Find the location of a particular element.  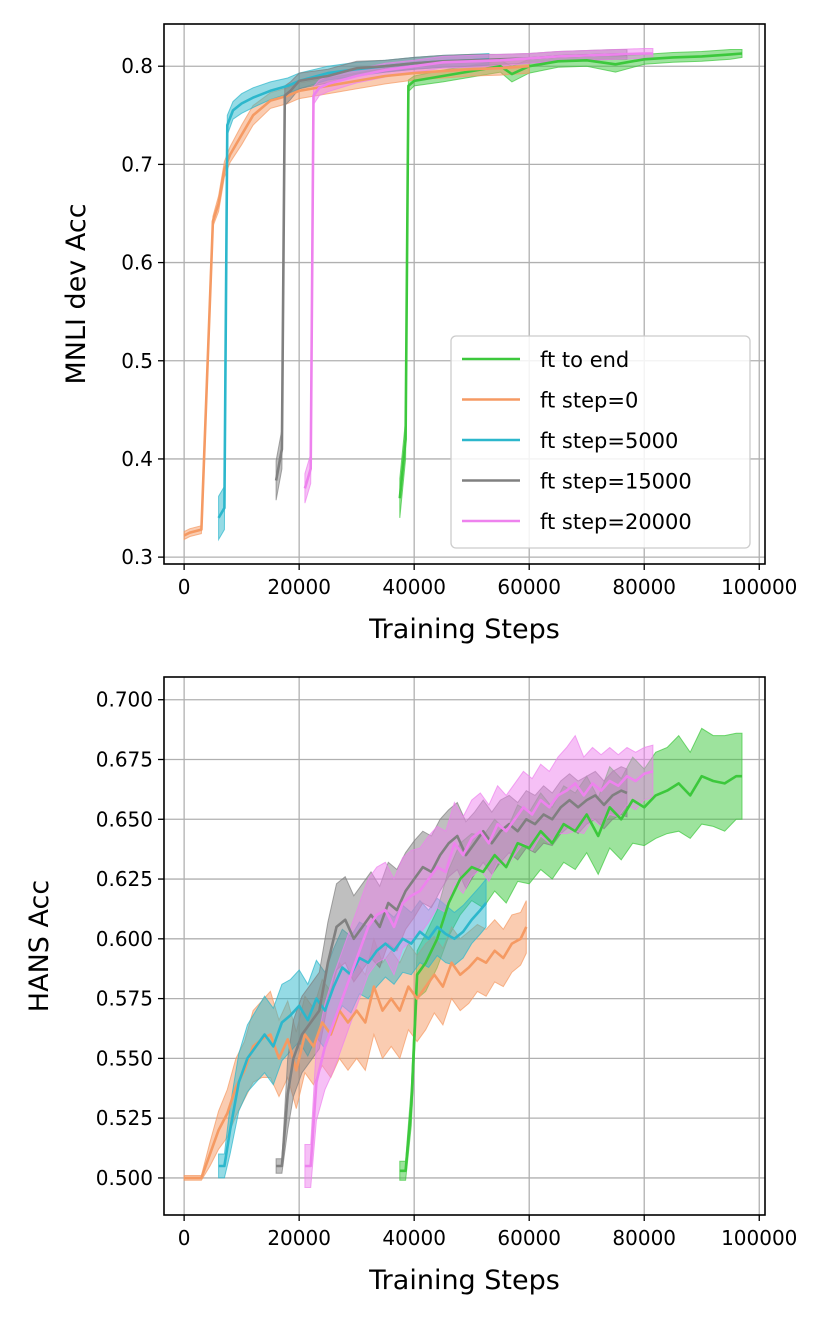

legend-label-ft_step_5000: ft step=5000 is located at coordinates (609, 441).